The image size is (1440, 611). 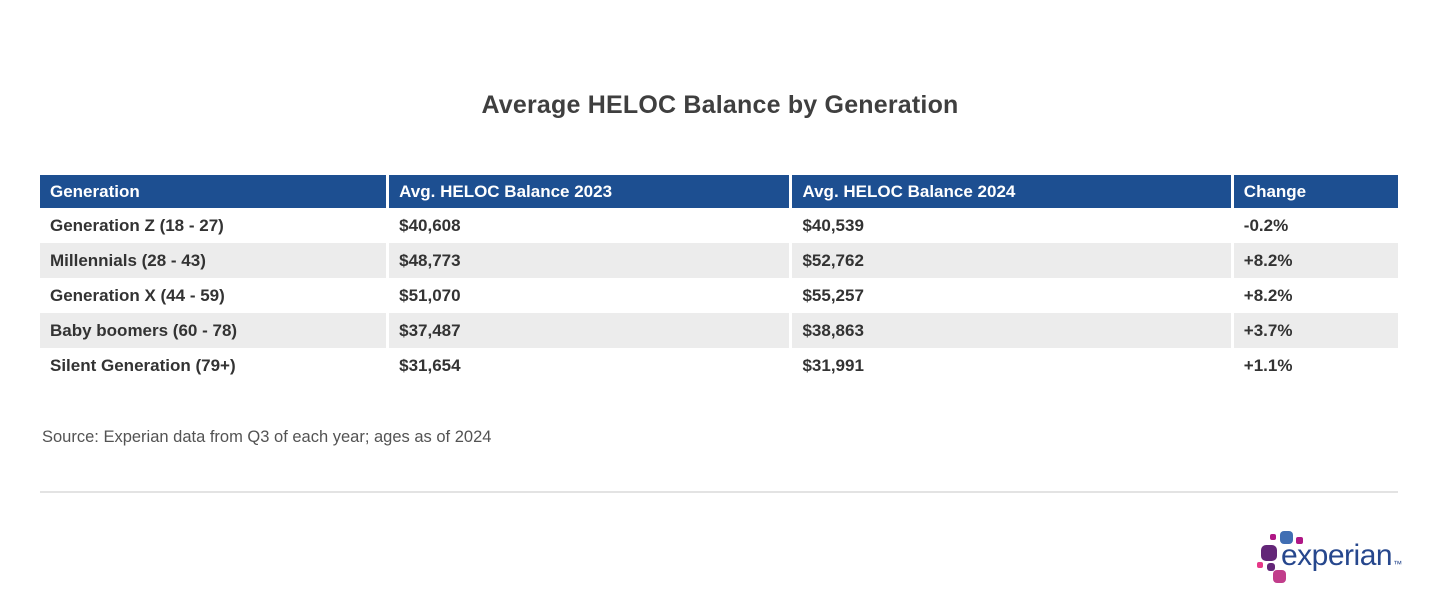 I want to click on cell-change: -0.2%, so click(x=1314, y=225).